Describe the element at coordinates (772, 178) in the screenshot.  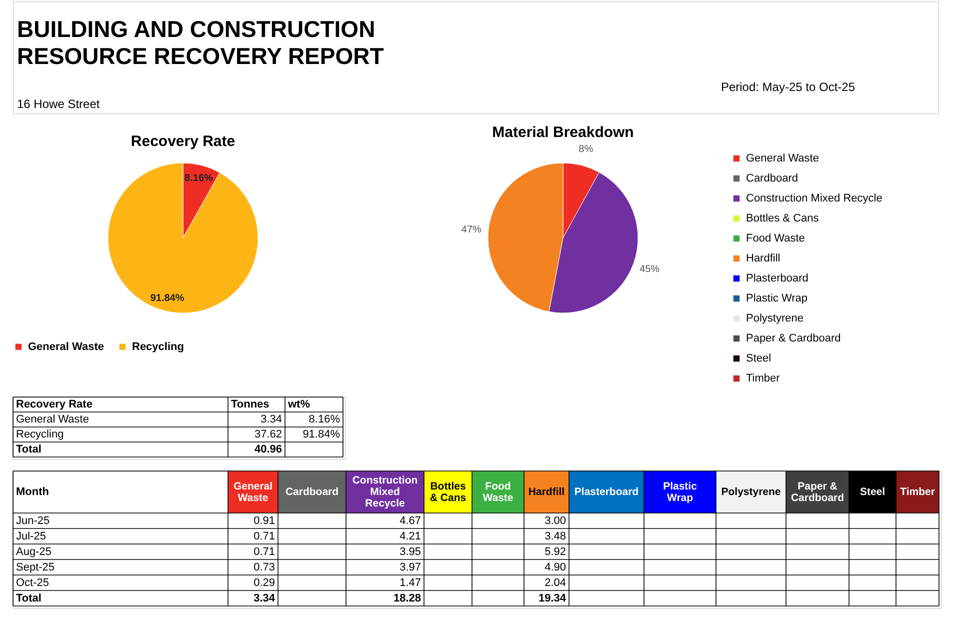
I see `legend-label: Cardboard` at that location.